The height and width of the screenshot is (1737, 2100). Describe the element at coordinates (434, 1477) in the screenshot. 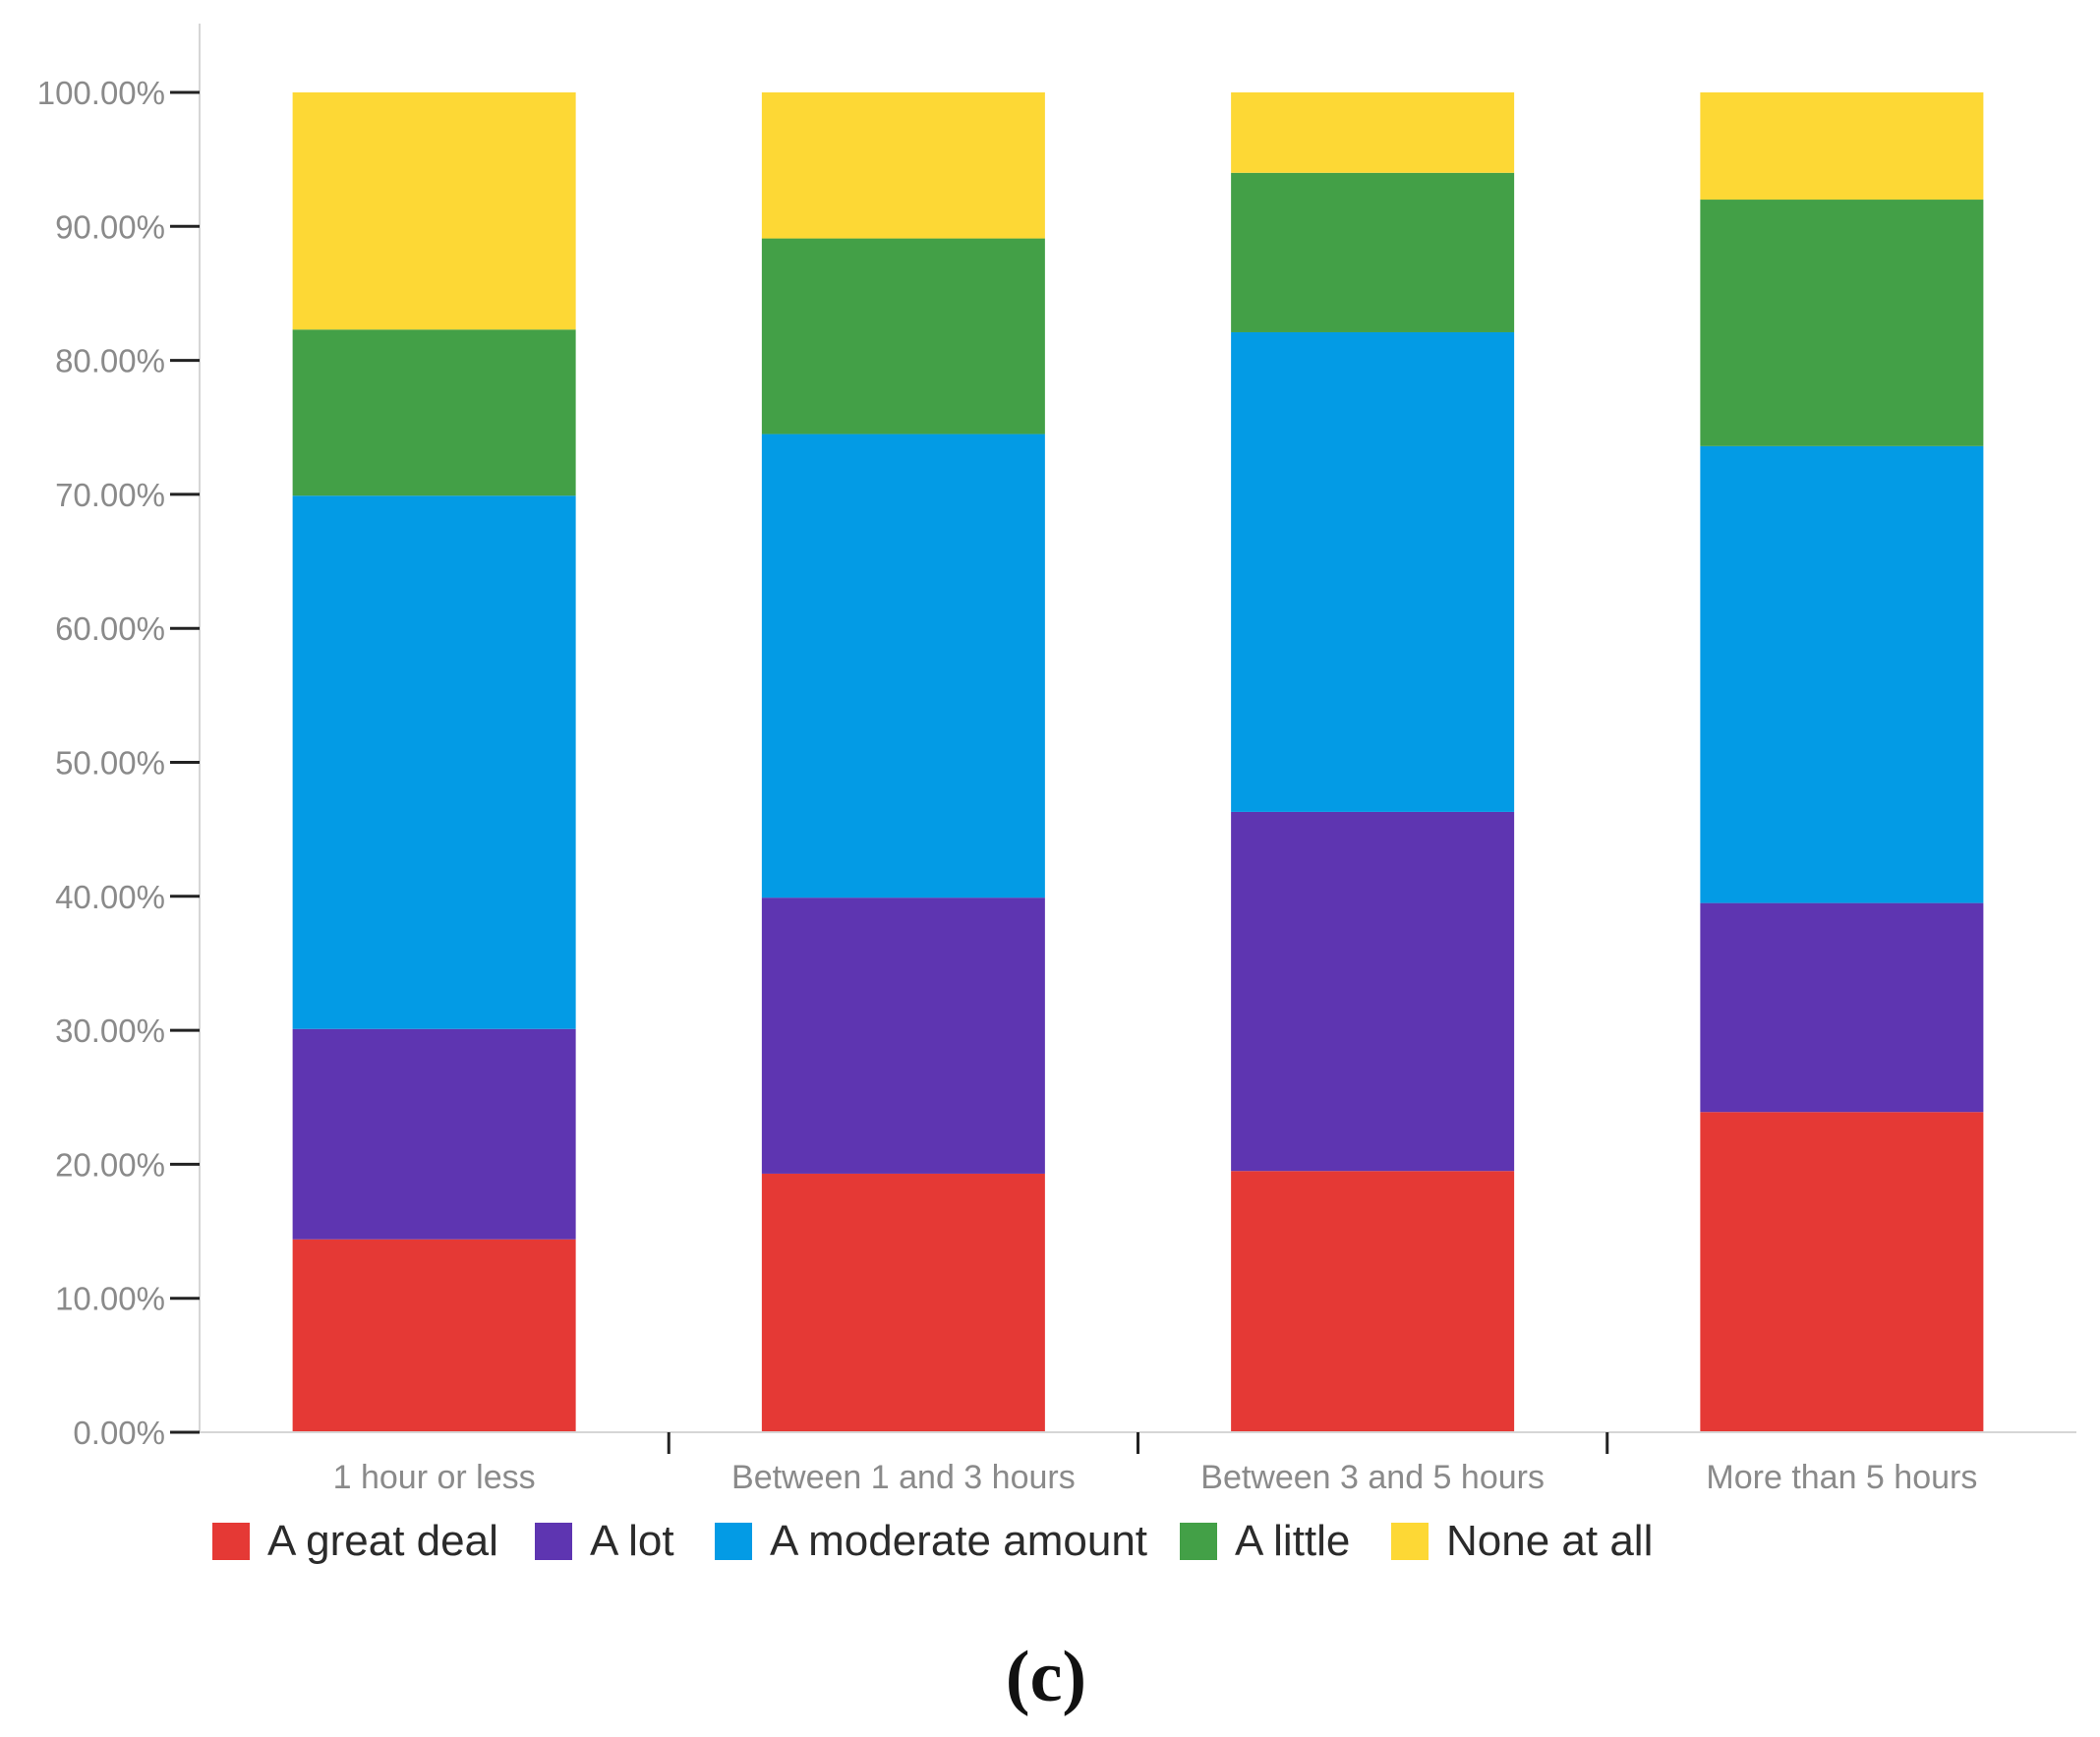

I see `x-category-label: 1 hour or less` at that location.